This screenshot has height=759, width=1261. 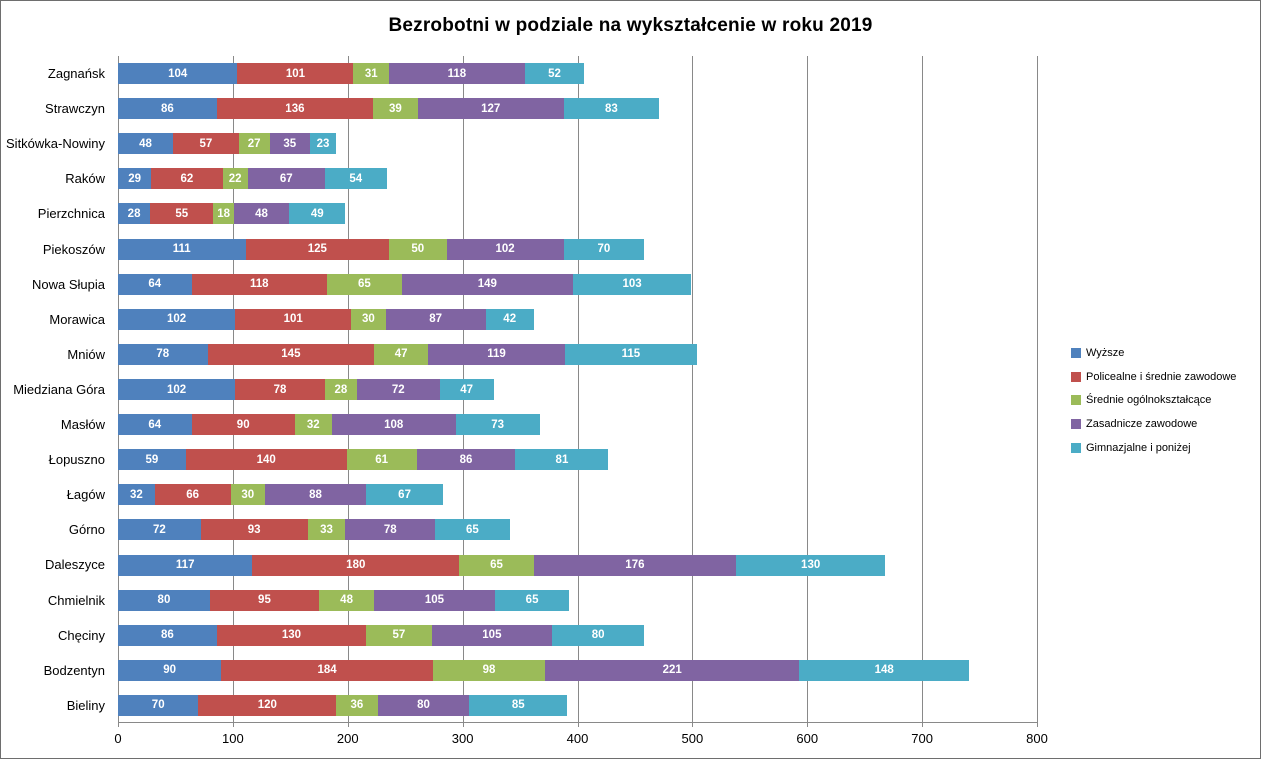 What do you see at coordinates (85, 495) in the screenshot?
I see `category-label: Łagów` at bounding box center [85, 495].